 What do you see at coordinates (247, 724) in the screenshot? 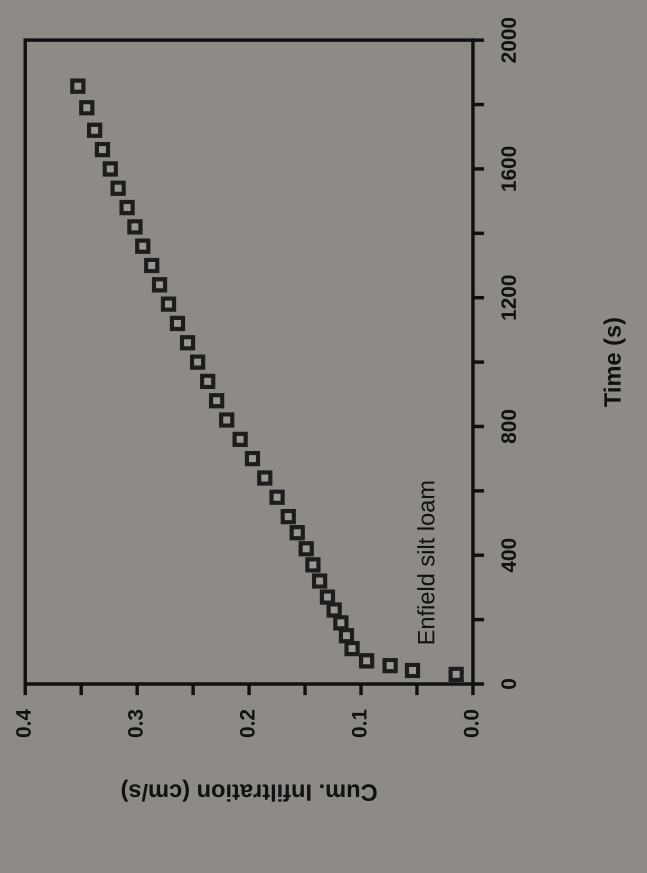
I see `x-tick-label: 0.2` at bounding box center [247, 724].